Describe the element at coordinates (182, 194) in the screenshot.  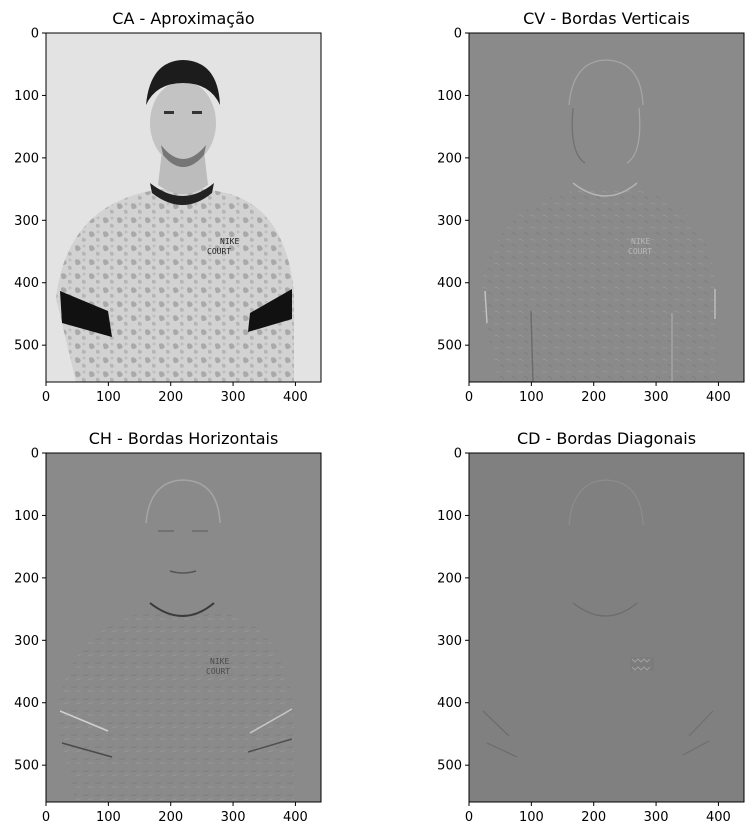
I see `collar` at that location.